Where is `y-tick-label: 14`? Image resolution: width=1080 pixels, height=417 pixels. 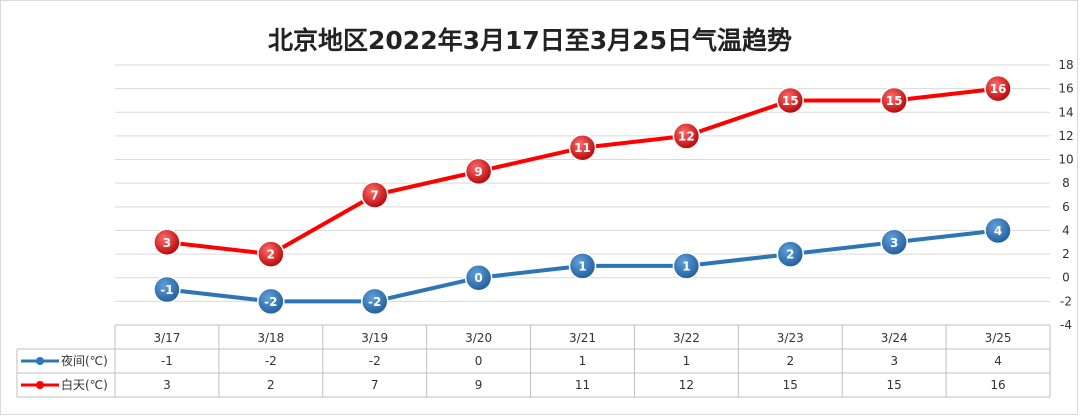
y-tick-label: 14 is located at coordinates (1065, 112).